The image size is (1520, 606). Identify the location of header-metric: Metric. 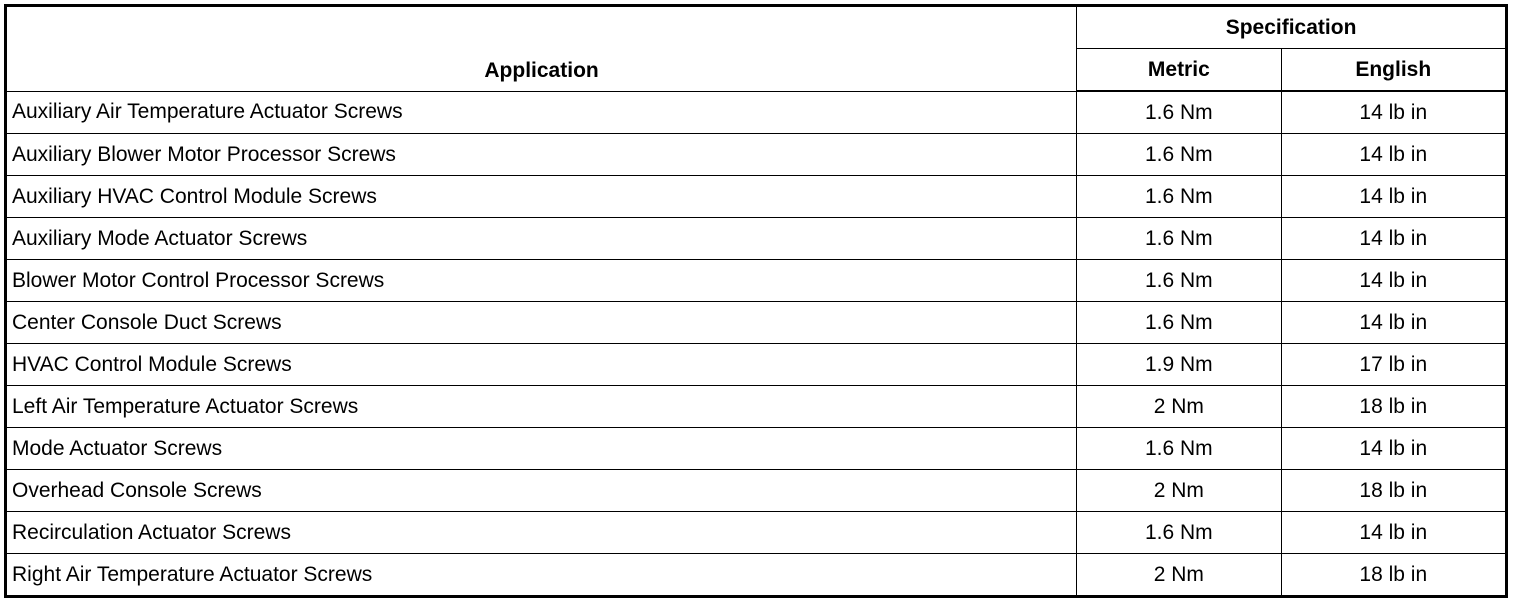
(1179, 70).